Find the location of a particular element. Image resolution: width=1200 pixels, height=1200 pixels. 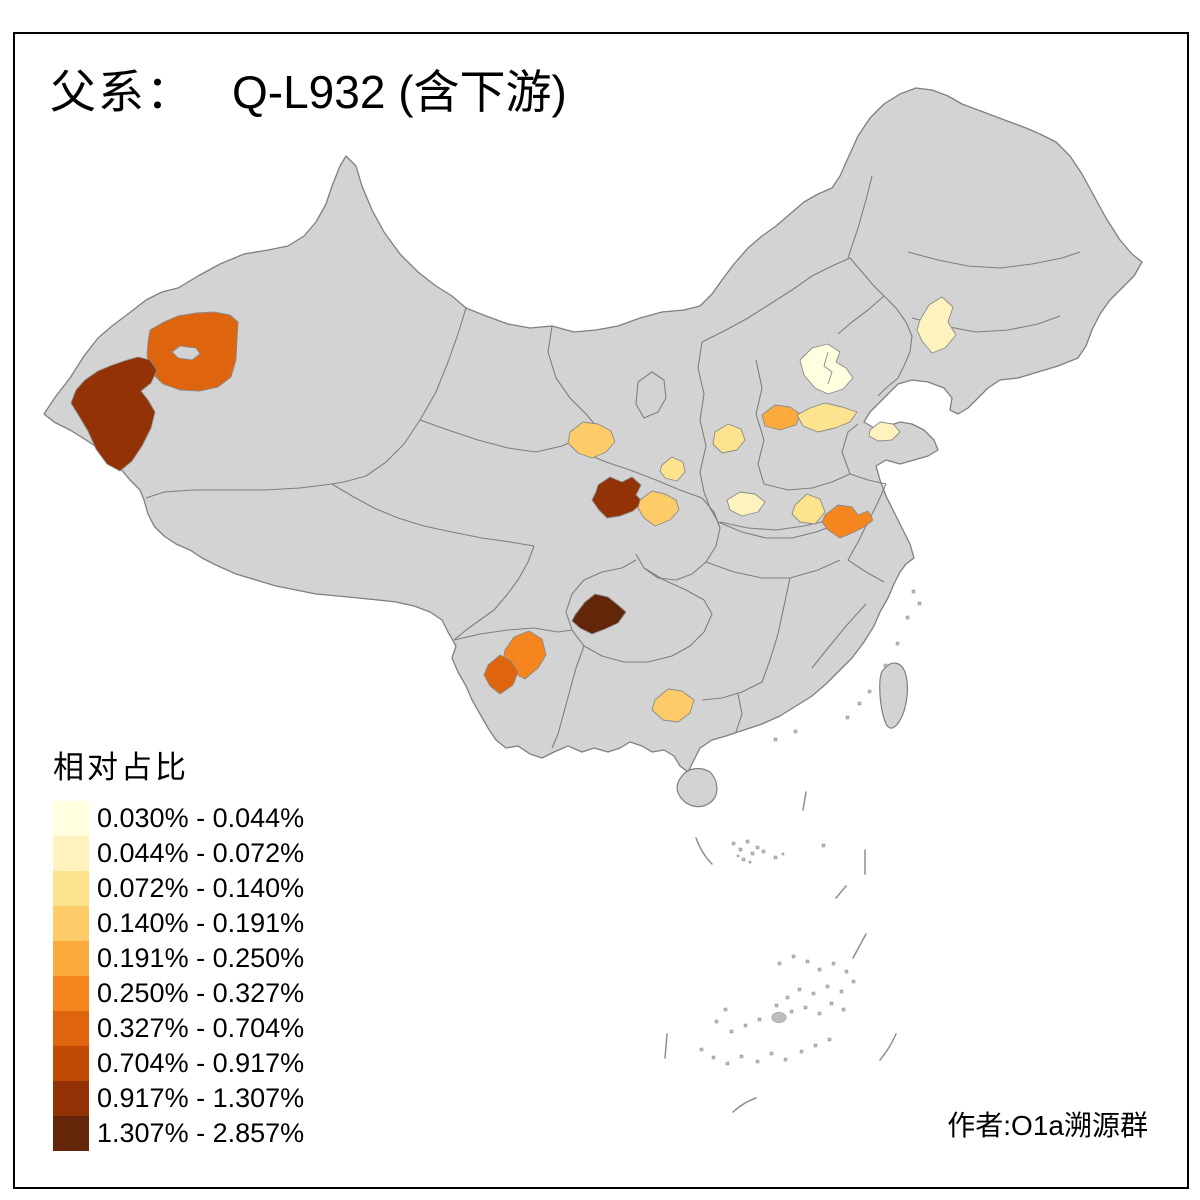

page-title: 父系： Q-L932 (含下游) is located at coordinates (308, 89).